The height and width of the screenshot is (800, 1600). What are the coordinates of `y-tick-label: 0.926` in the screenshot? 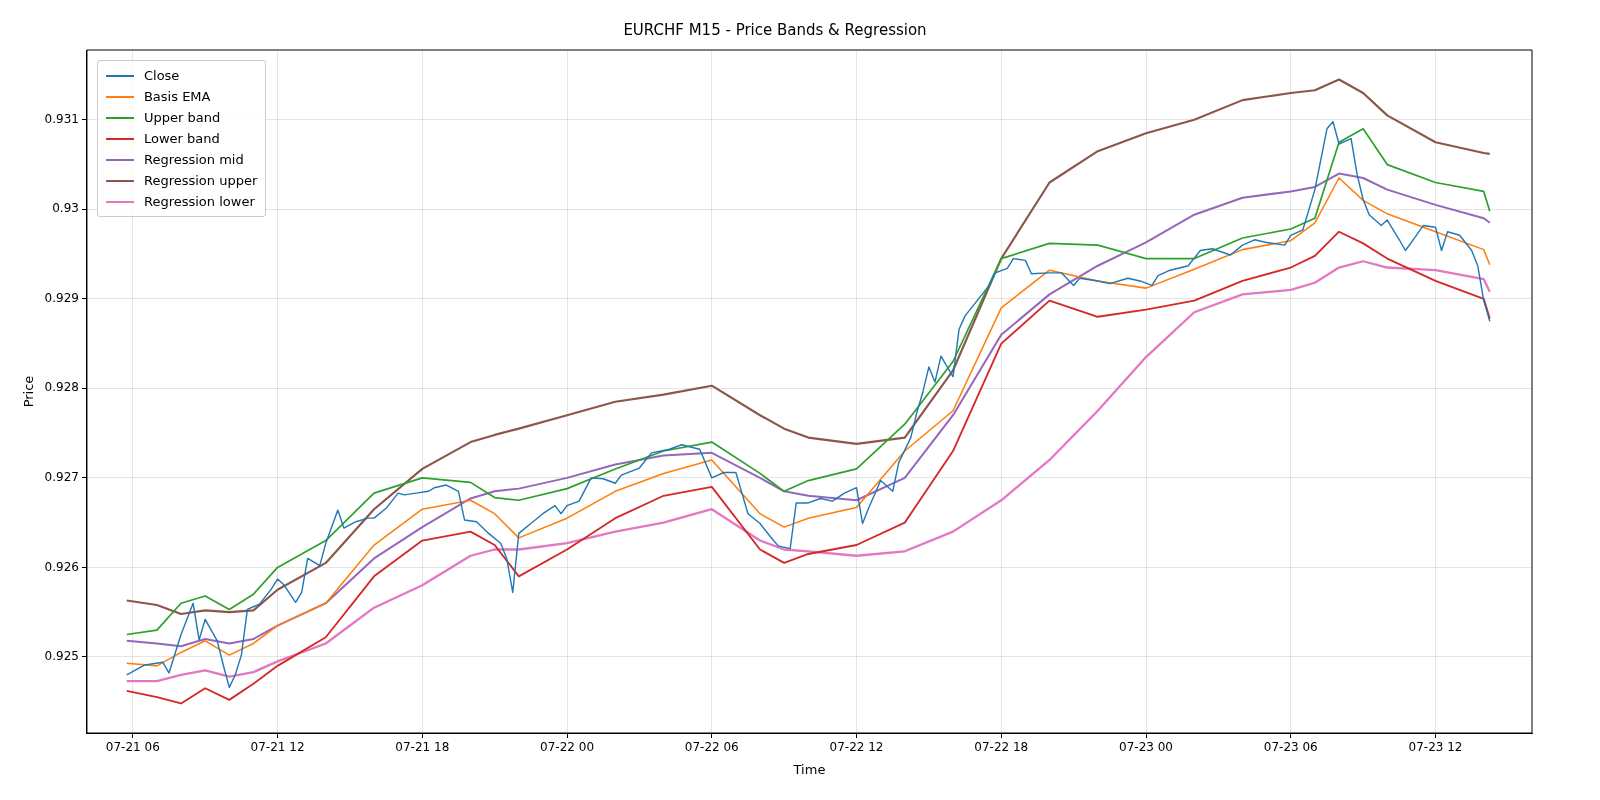 It's located at (61, 566).